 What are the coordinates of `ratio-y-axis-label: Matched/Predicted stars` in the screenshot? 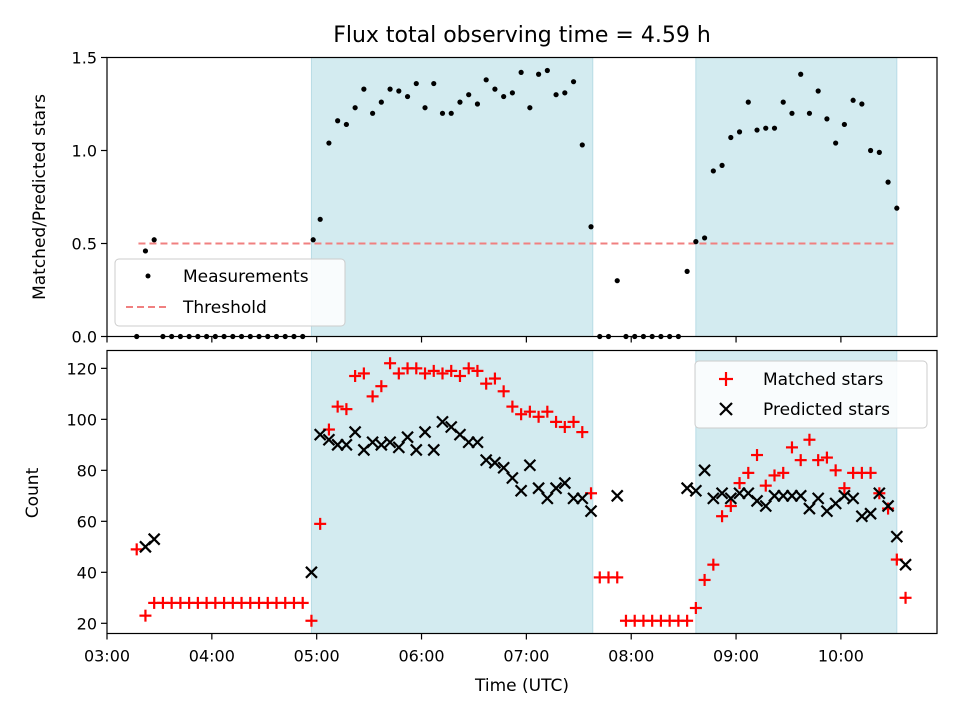 It's located at (40, 197).